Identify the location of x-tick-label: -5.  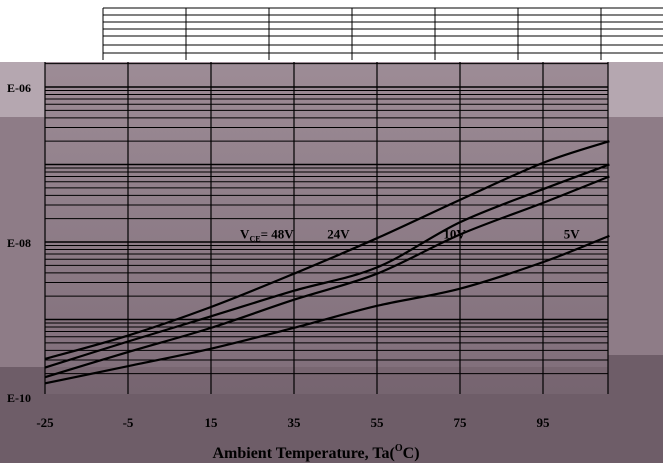
(128, 422).